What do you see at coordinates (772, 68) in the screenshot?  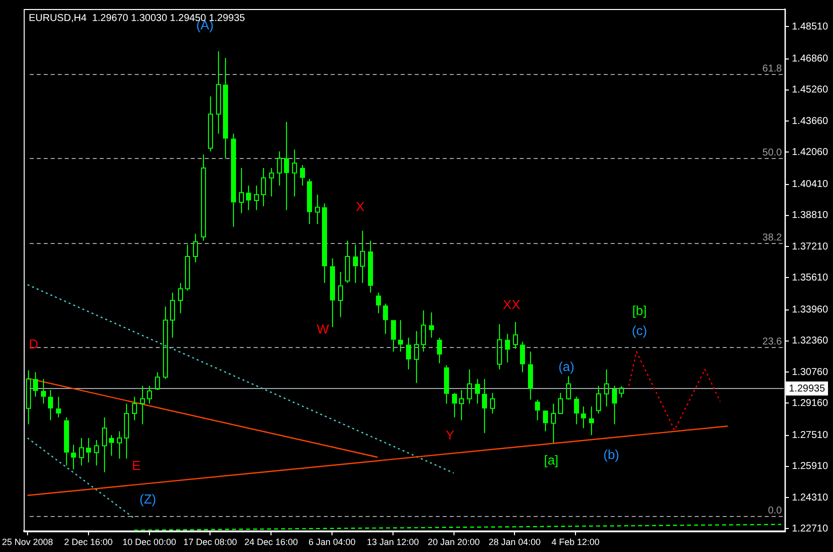 I see `ref-line-label: 61.8` at bounding box center [772, 68].